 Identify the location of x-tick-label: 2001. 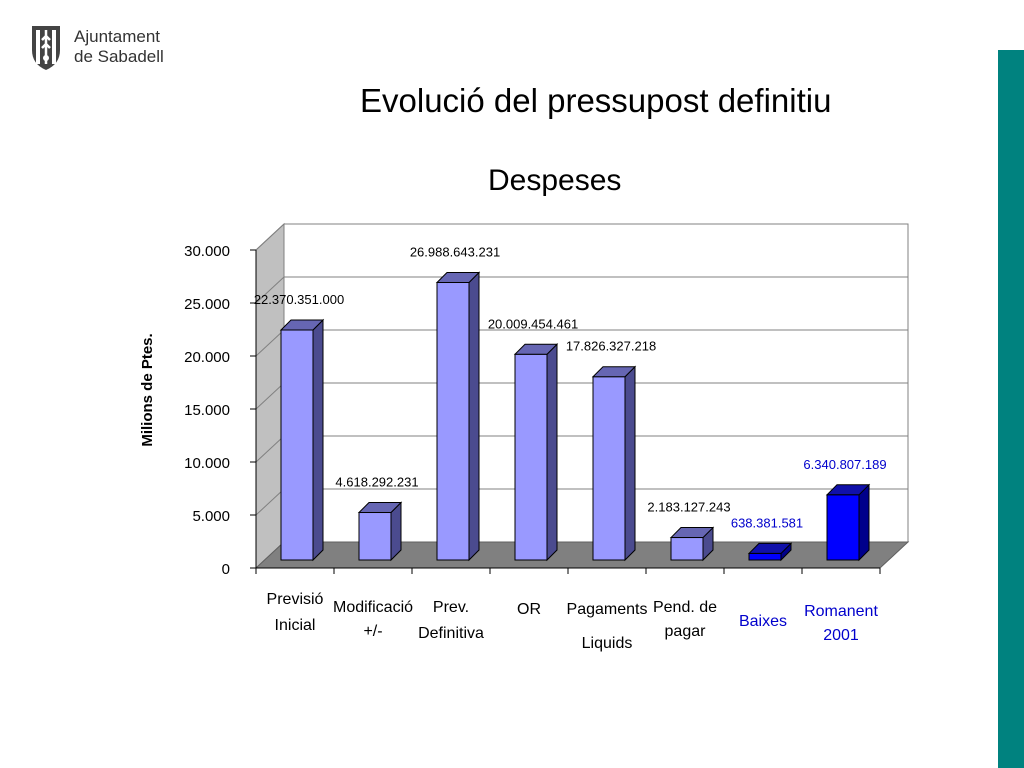
(841, 635).